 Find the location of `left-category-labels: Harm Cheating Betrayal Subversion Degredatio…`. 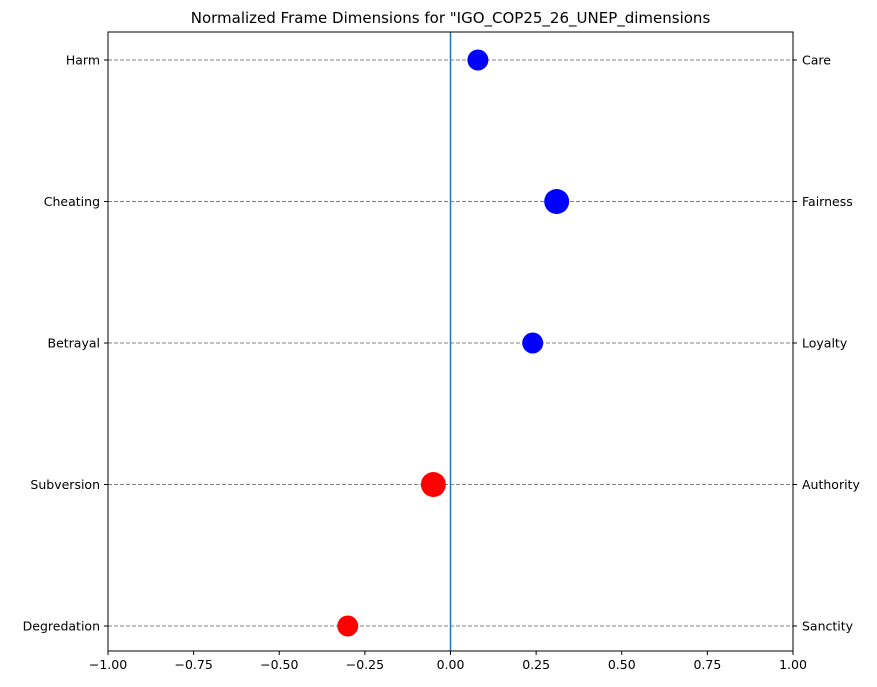

left-category-labels: Harm Cheating Betrayal Subversion Degredatio… is located at coordinates (65, 343).